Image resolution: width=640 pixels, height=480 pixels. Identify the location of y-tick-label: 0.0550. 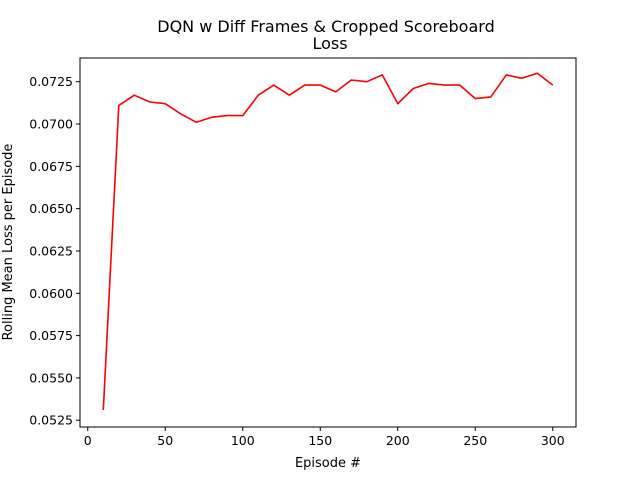
(51, 377).